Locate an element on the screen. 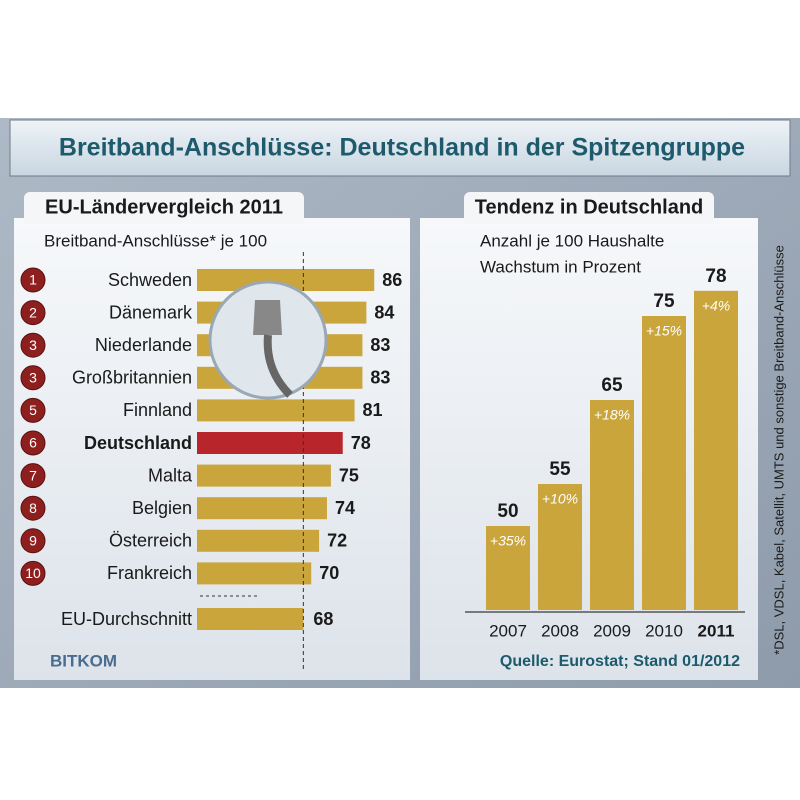 This screenshot has width=800, height=800. rank-label: 9 is located at coordinates (33, 541).